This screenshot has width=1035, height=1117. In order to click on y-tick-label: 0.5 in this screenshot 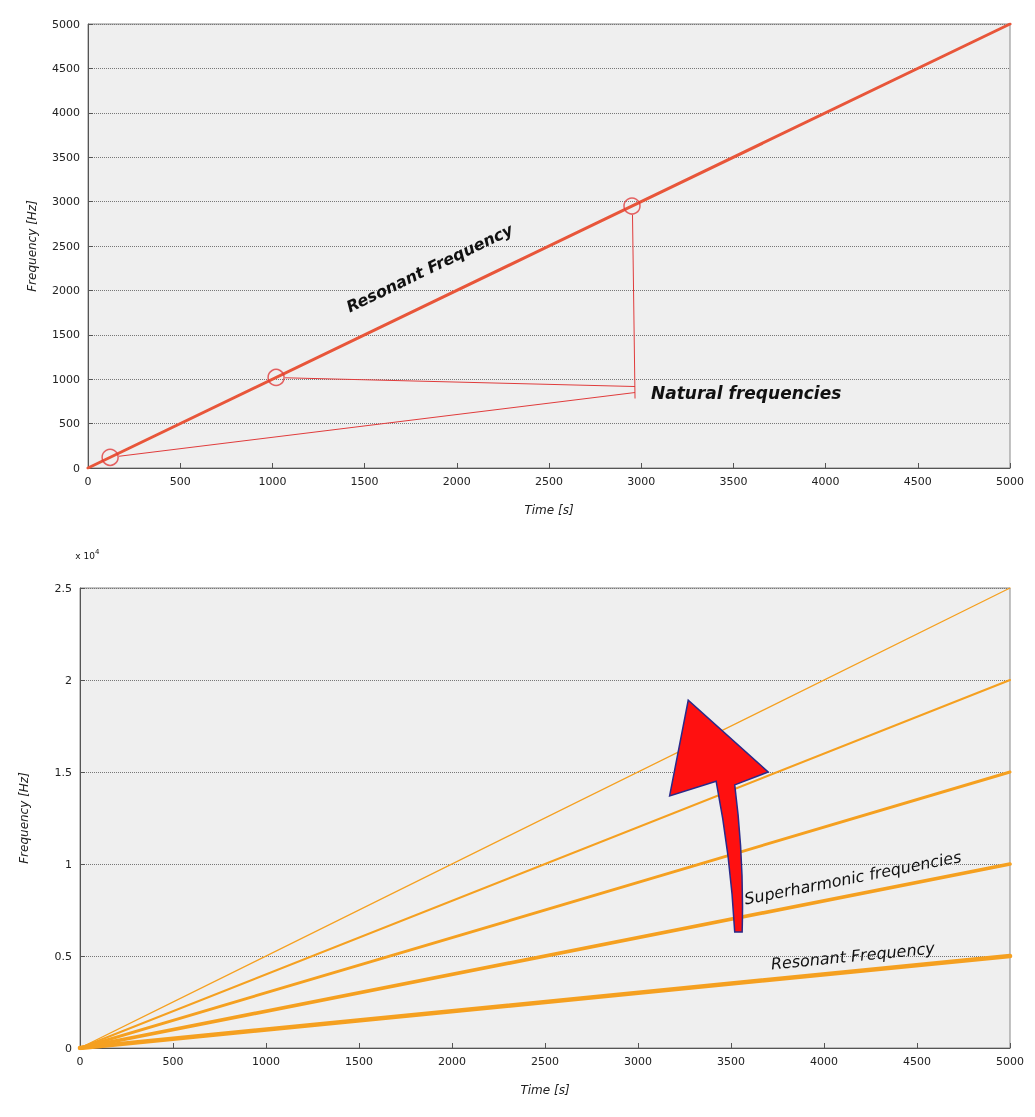, I will do `click(63, 956)`.